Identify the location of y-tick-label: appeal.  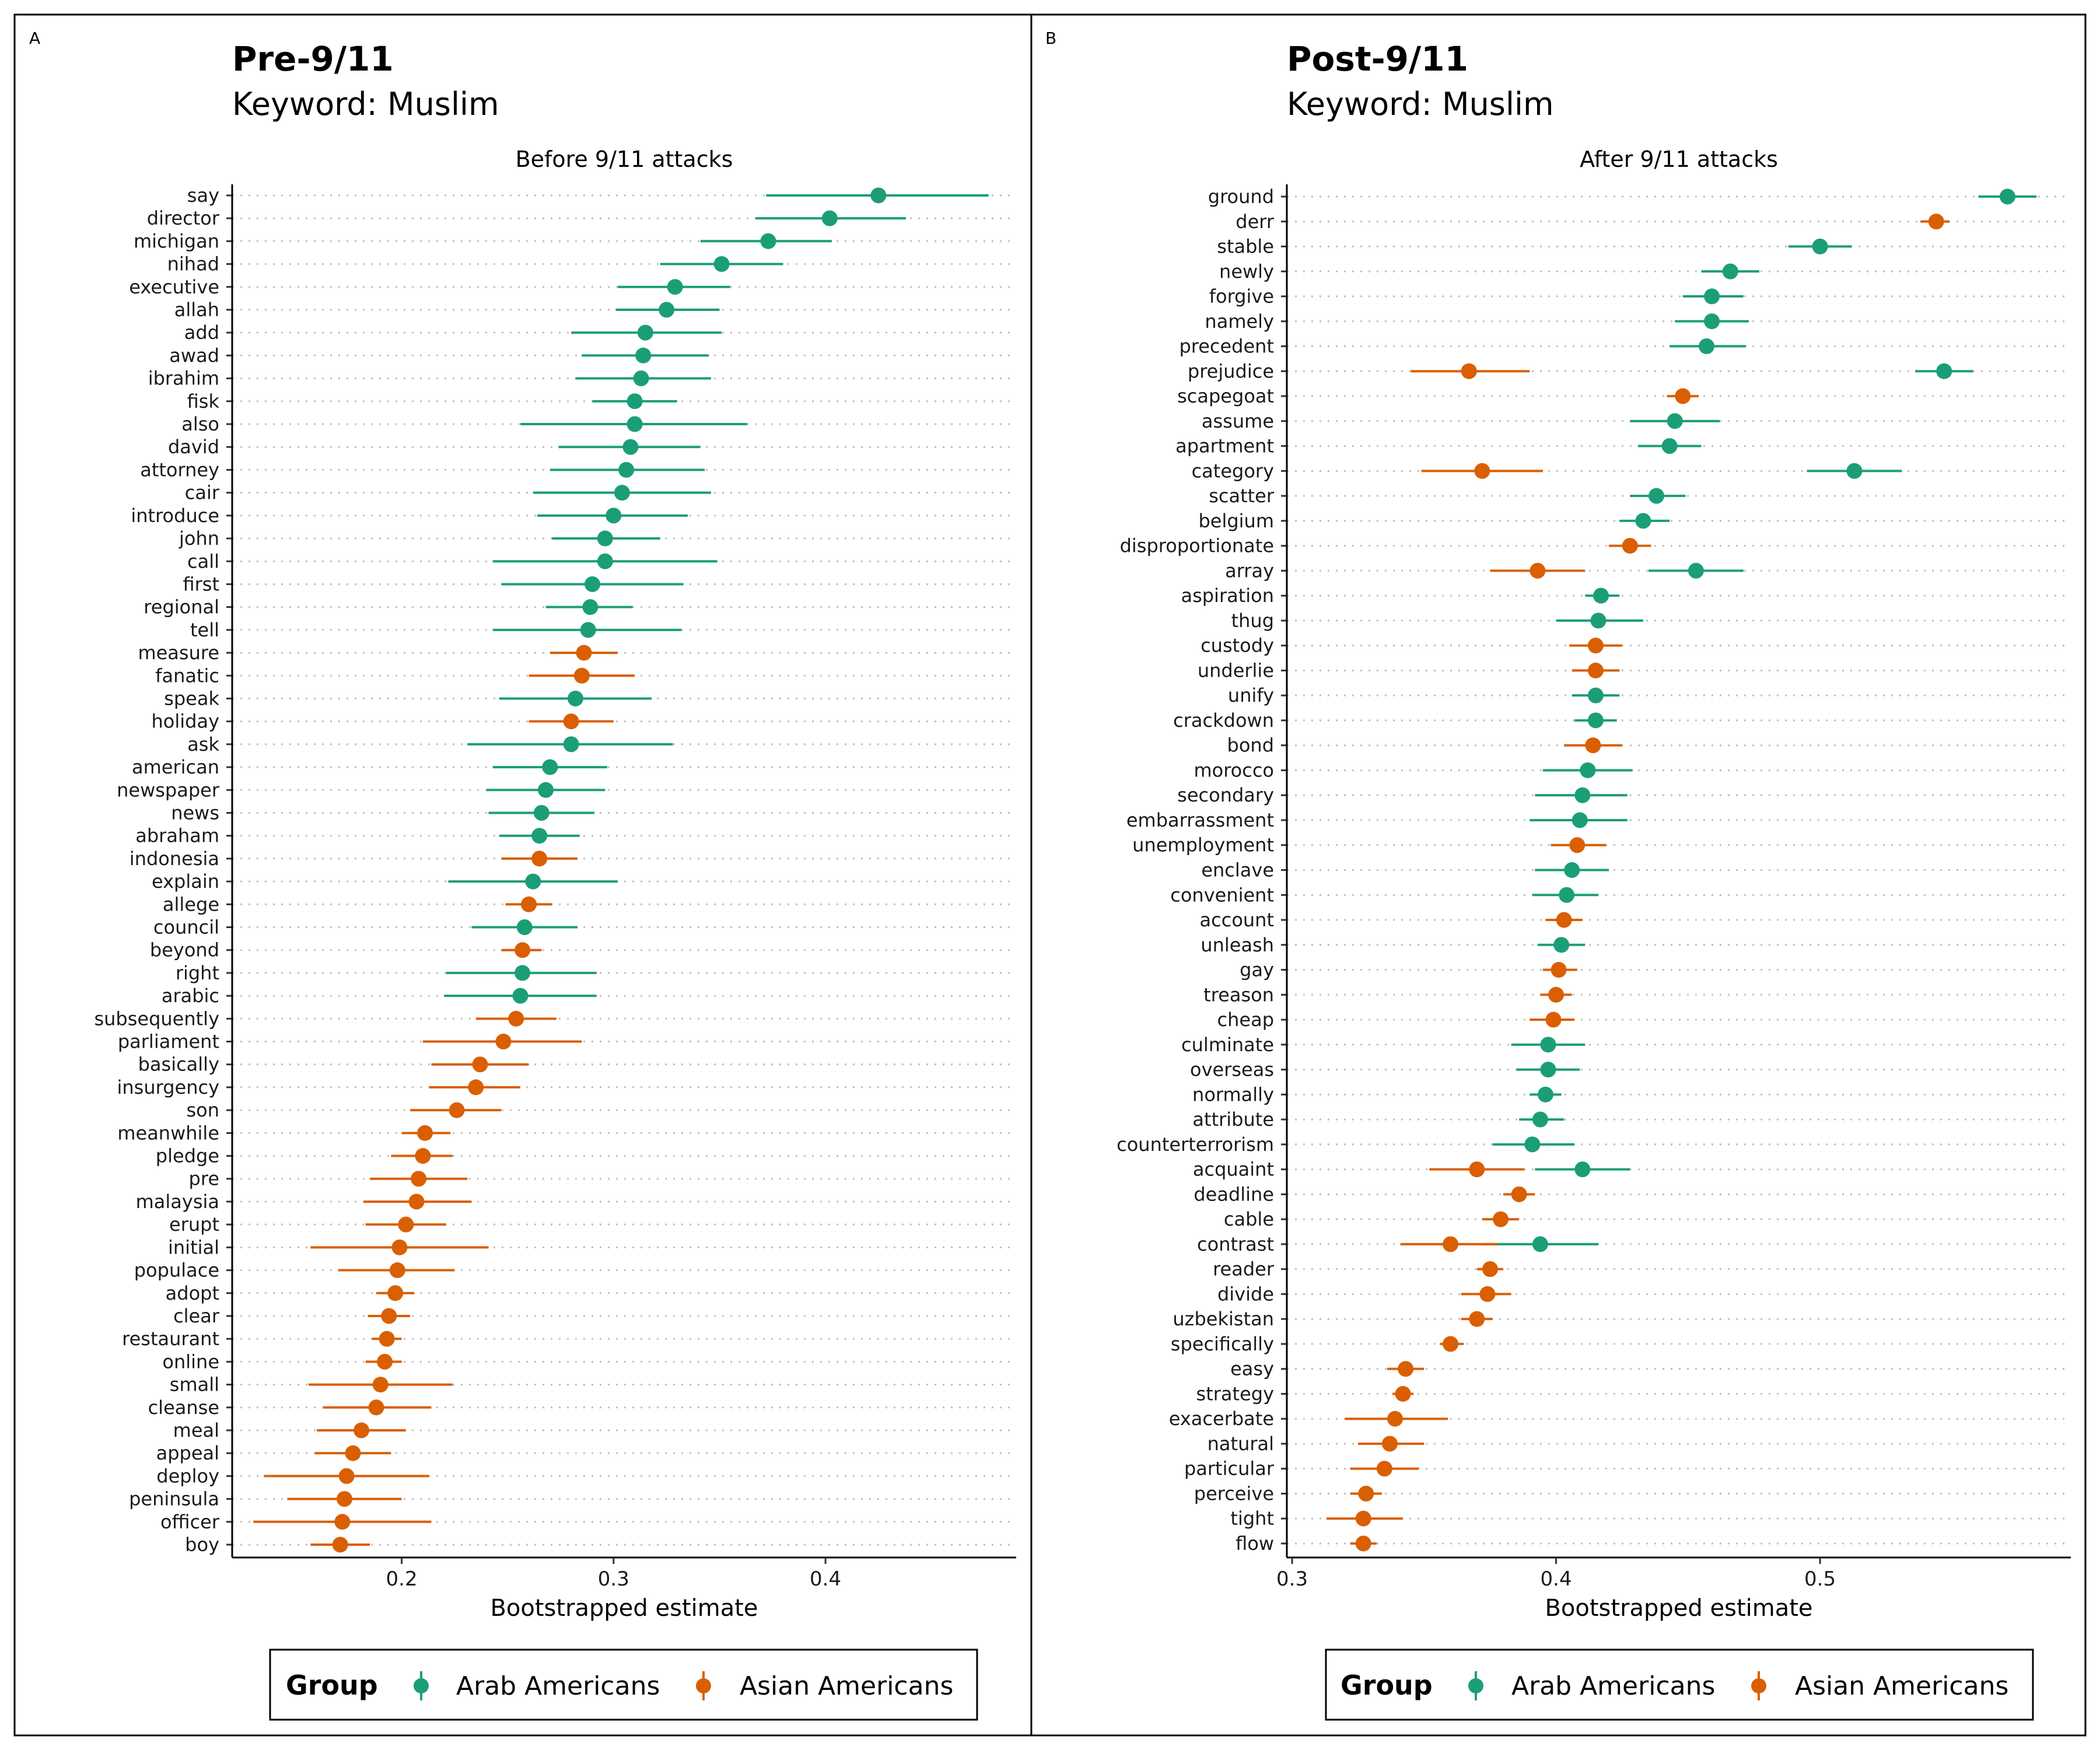
(187, 1453).